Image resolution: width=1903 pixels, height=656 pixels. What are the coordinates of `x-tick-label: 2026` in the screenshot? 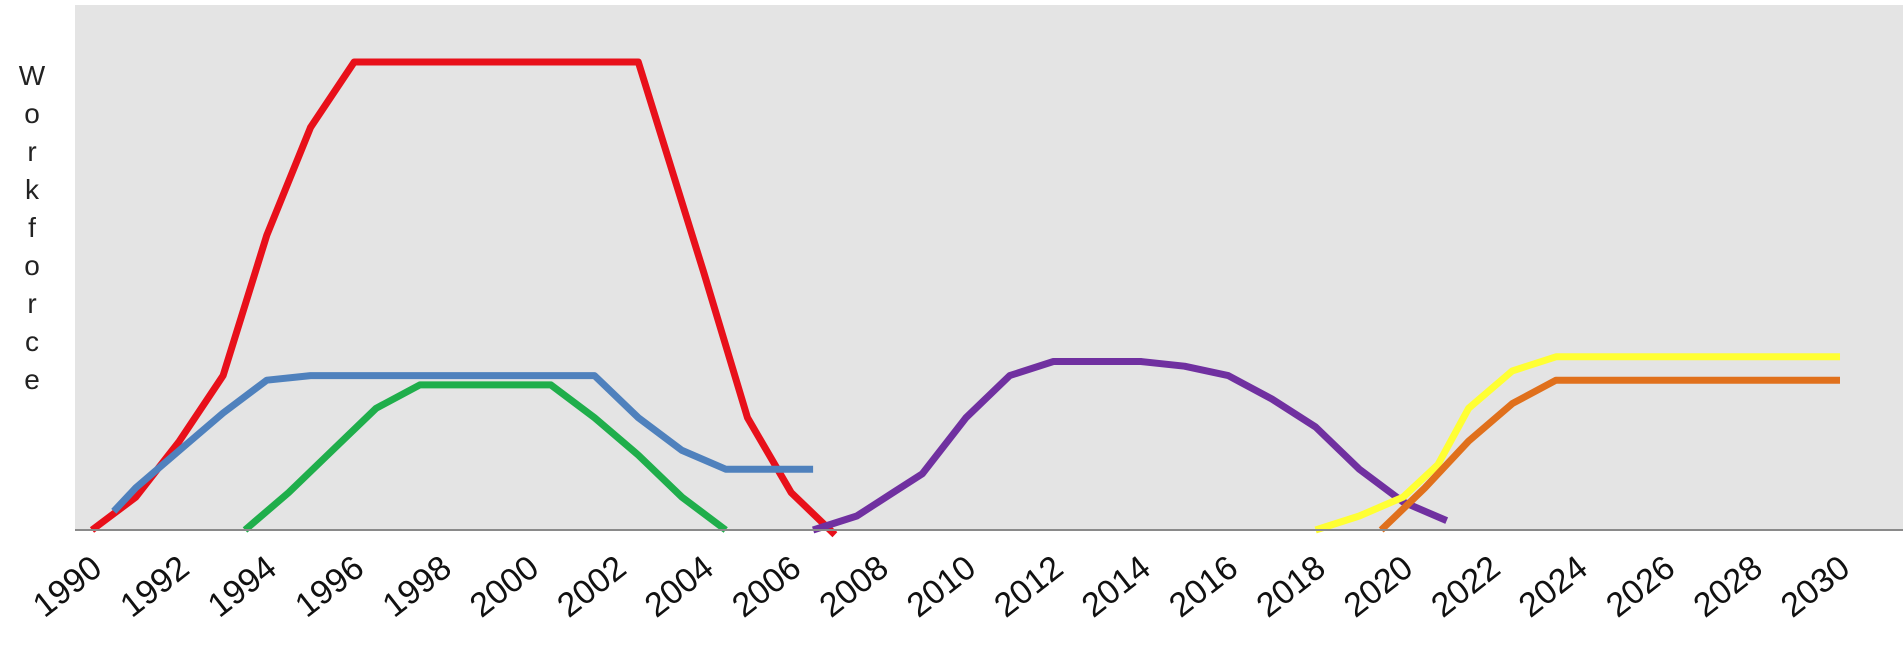 It's located at (1640, 586).